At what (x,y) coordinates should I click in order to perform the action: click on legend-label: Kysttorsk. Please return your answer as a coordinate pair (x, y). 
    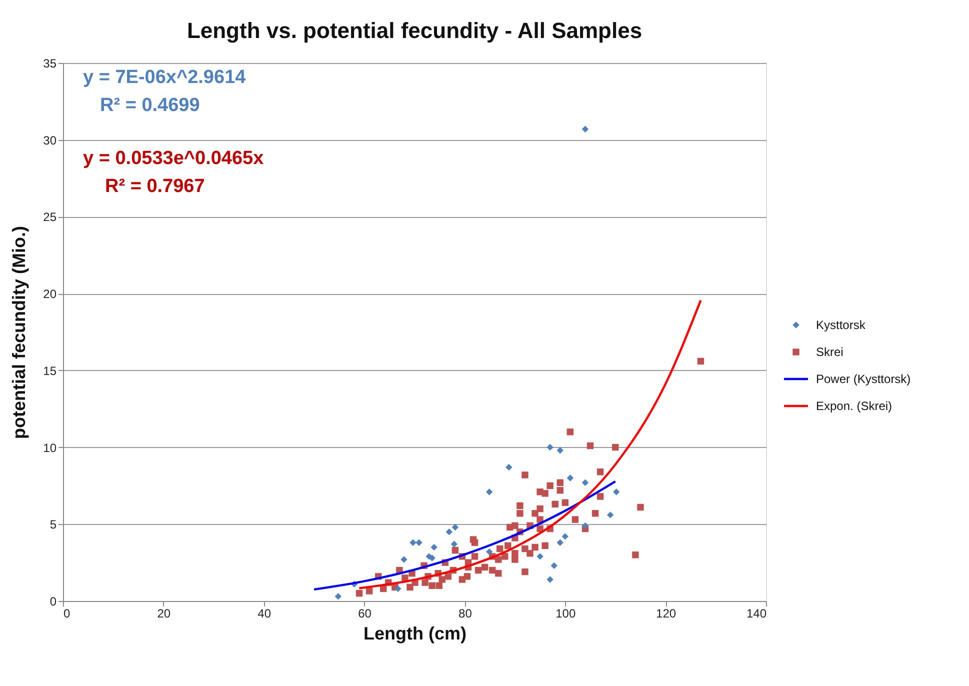
    Looking at the image, I should click on (841, 325).